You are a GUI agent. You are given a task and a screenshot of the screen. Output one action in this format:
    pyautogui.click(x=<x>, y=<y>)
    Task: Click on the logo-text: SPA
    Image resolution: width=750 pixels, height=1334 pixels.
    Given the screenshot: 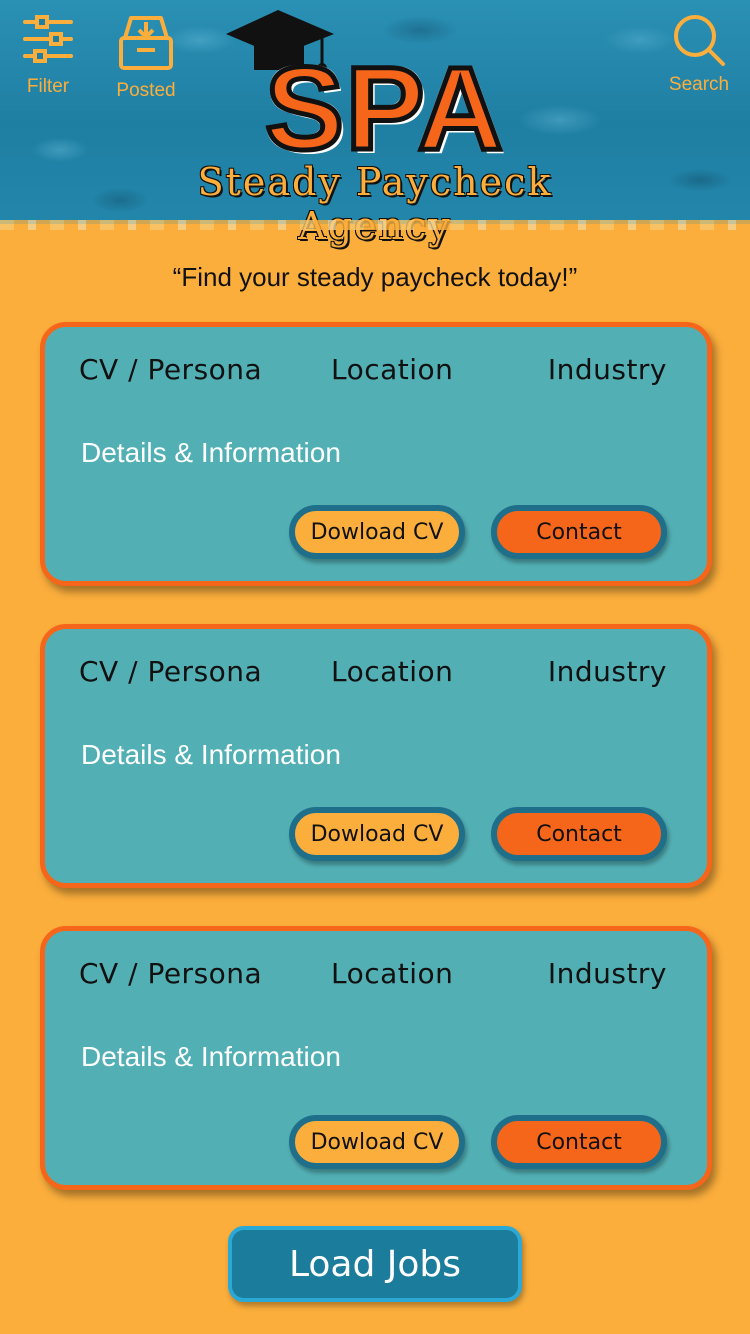 What is the action you would take?
    pyautogui.click(x=384, y=109)
    